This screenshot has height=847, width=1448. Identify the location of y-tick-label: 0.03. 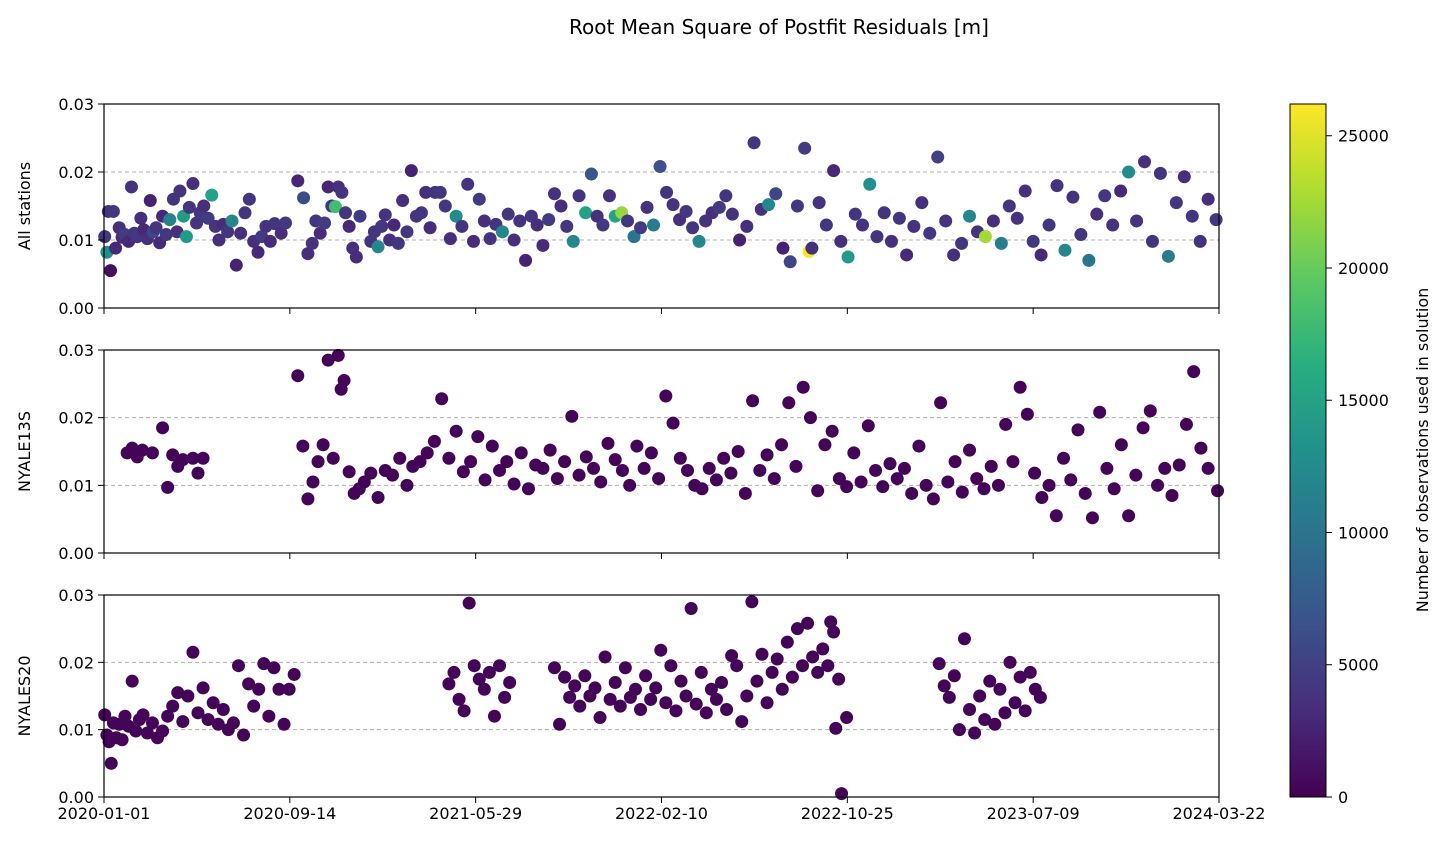
(76, 350).